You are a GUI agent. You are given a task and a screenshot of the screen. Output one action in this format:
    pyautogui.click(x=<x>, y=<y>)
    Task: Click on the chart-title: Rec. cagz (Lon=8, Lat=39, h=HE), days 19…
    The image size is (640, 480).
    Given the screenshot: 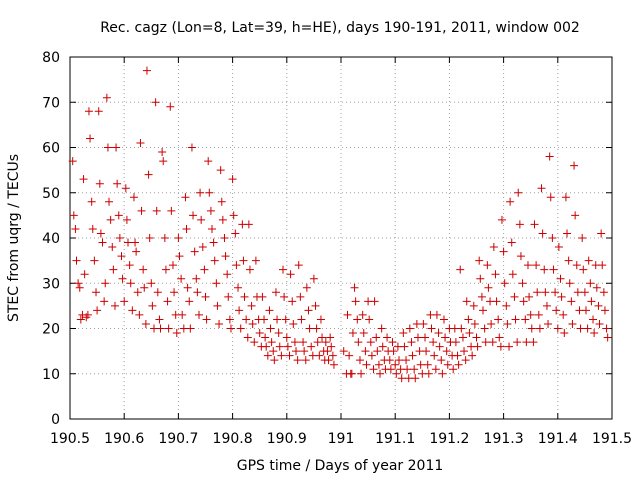 What is the action you would take?
    pyautogui.click(x=340, y=28)
    